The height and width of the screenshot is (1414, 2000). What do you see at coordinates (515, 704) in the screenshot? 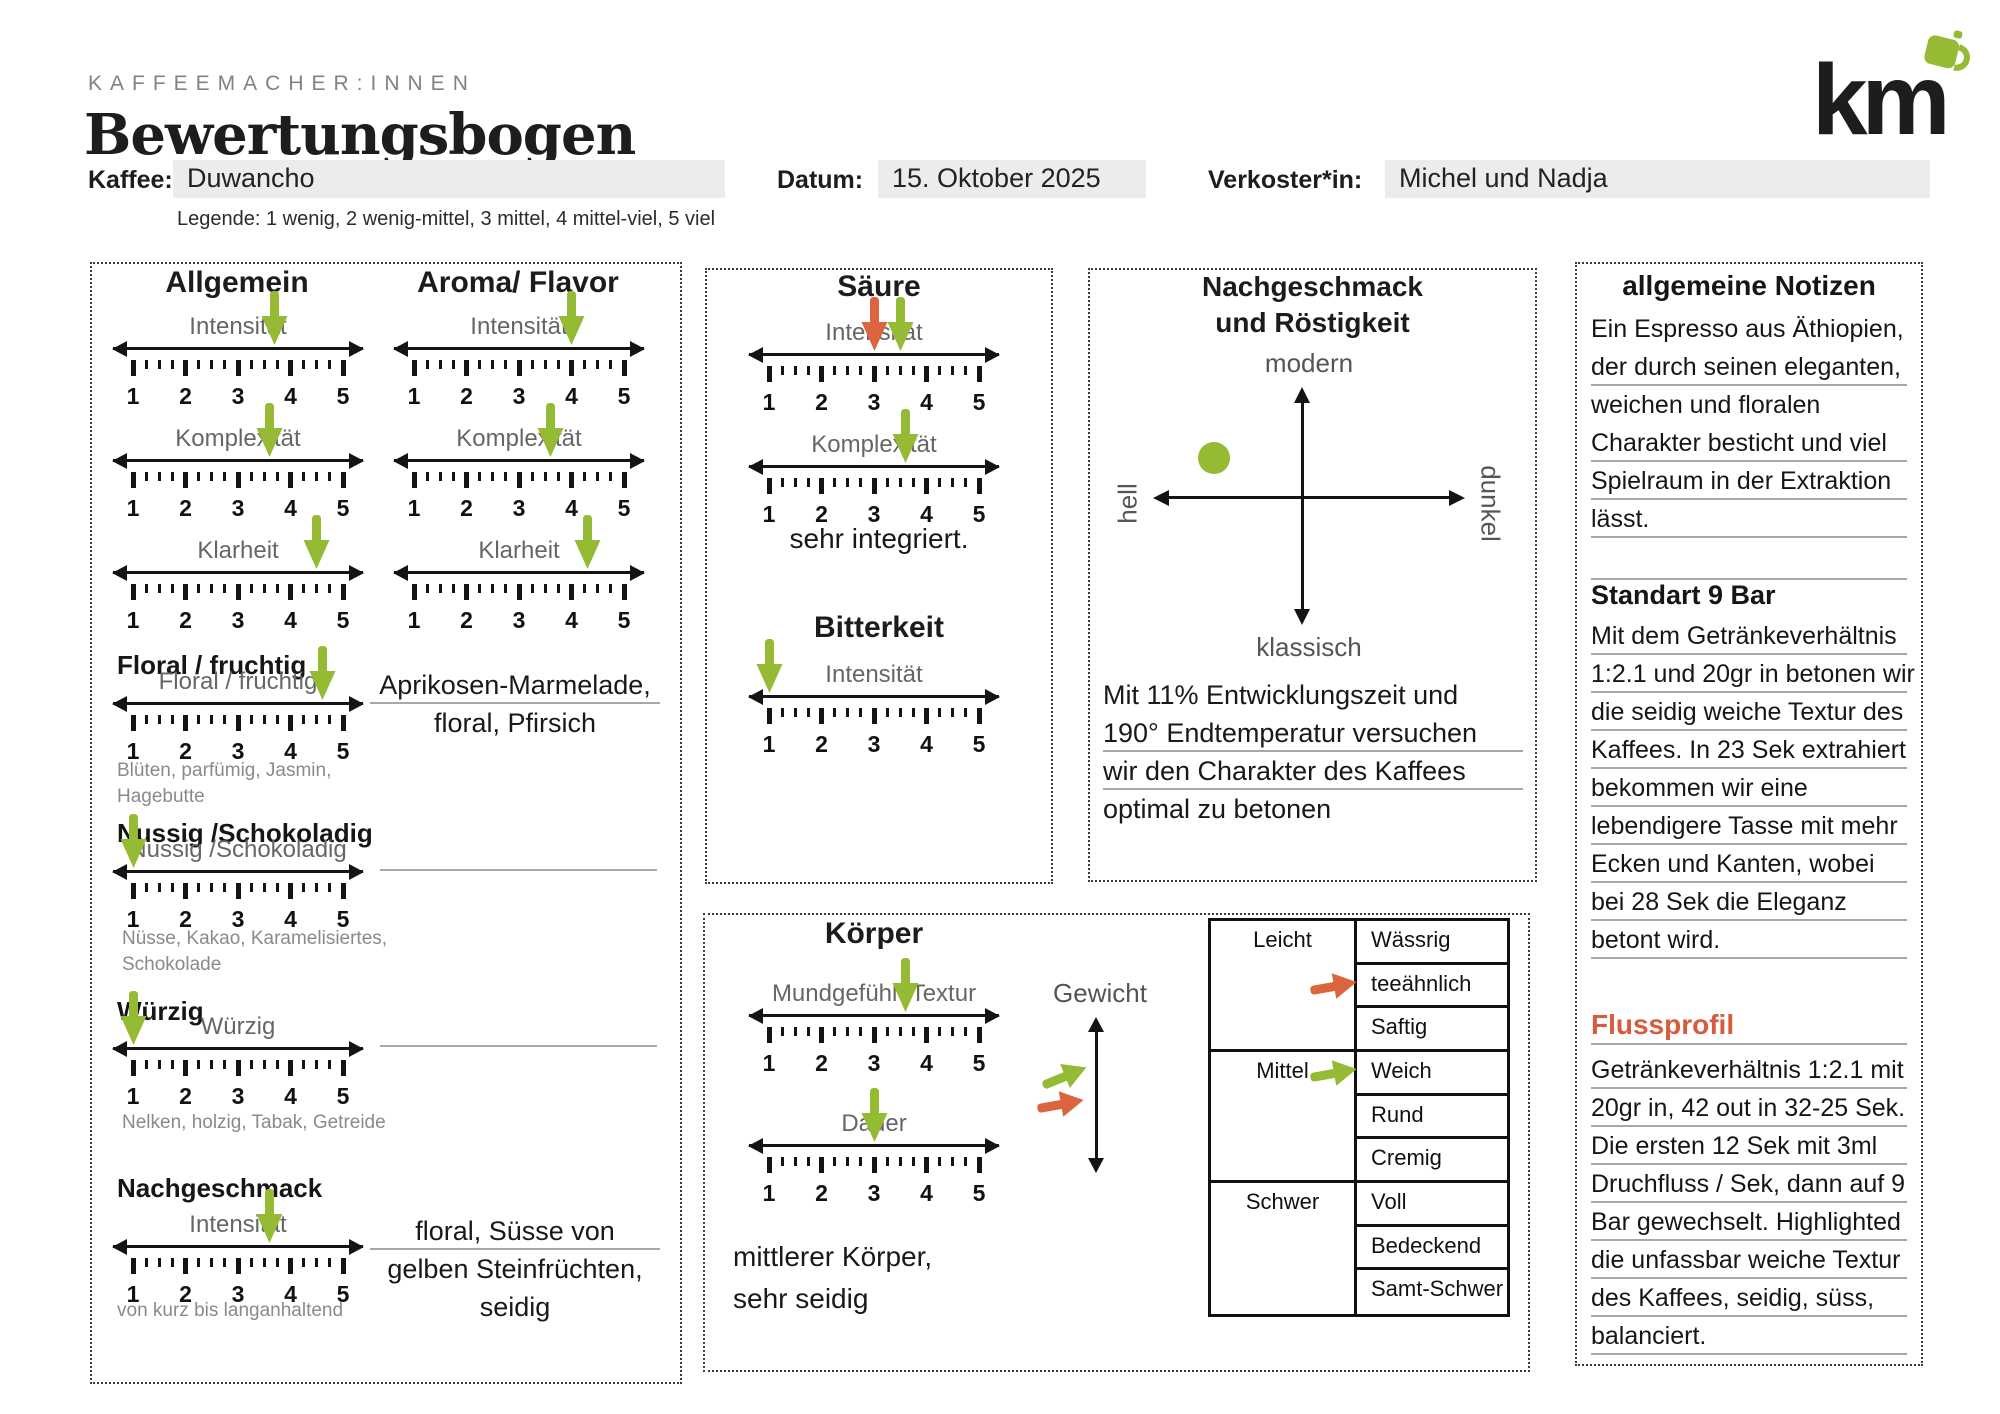
I see `flavor-text: Aprikosen-Marmelade, floral, Pfirsich` at bounding box center [515, 704].